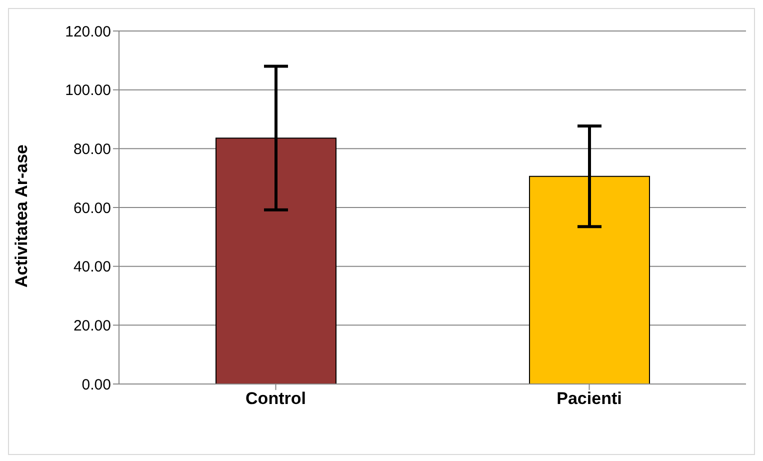  Describe the element at coordinates (96, 385) in the screenshot. I see `y-tick-label: 0.00` at that location.